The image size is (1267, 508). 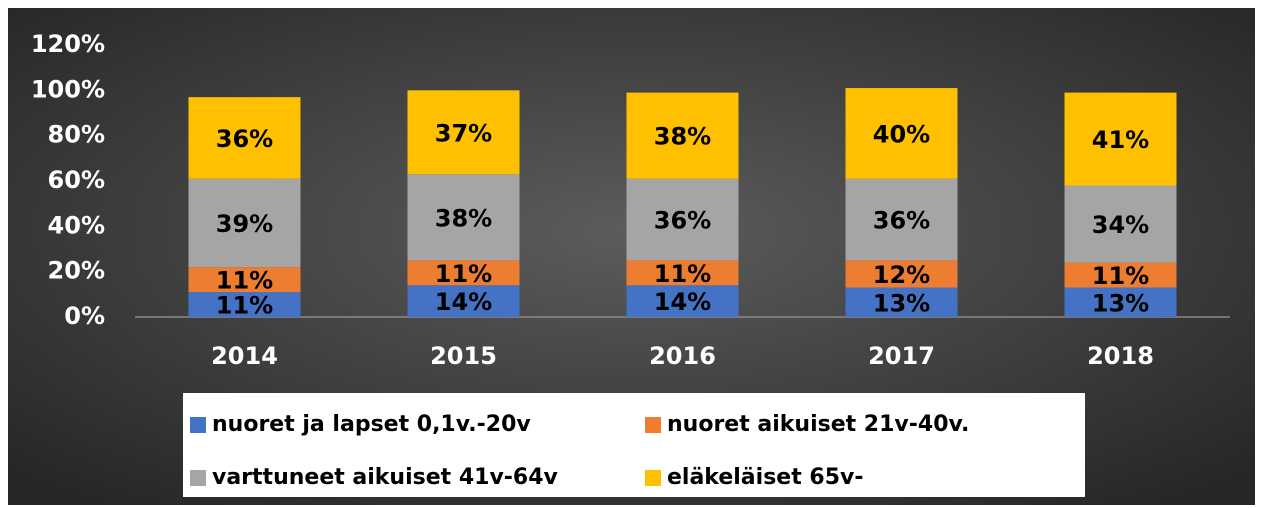 What do you see at coordinates (682, 356) in the screenshot?
I see `x-tick-label: 2016` at bounding box center [682, 356].